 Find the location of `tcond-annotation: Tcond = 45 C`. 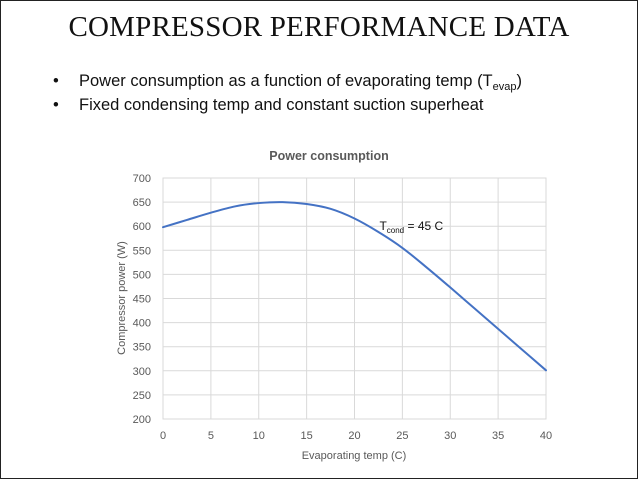

tcond-annotation: Tcond = 45 C is located at coordinates (411, 227).